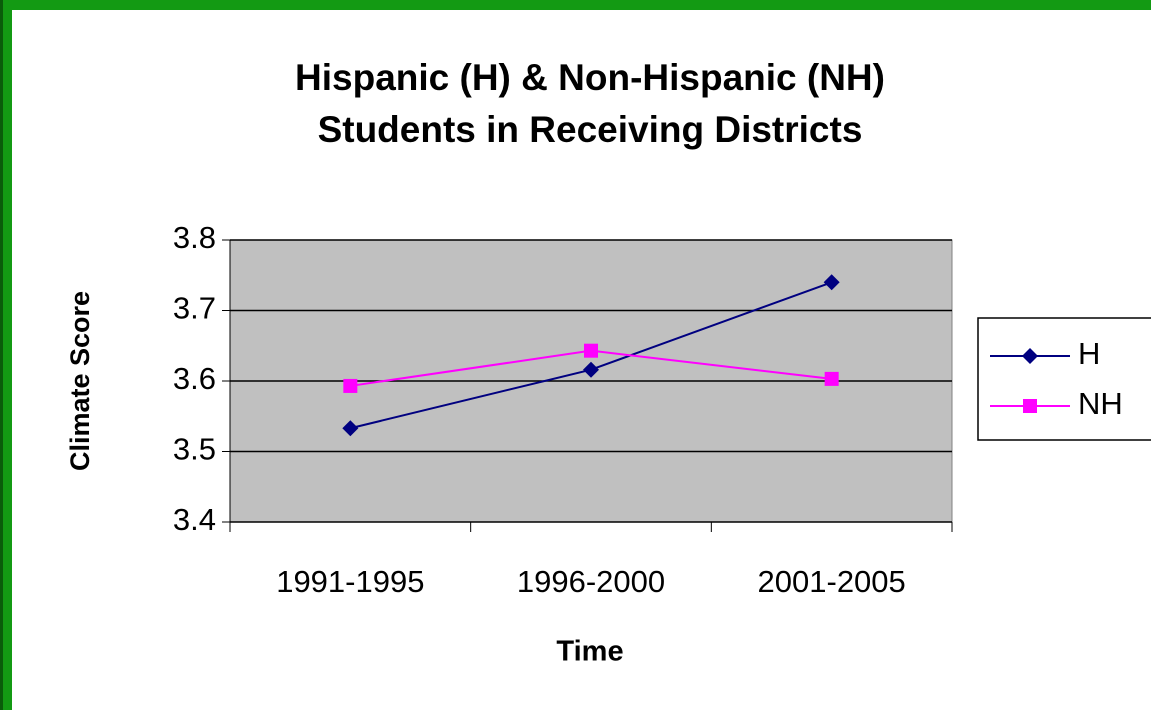 Image resolution: width=1151 pixels, height=710 pixels. What do you see at coordinates (832, 581) in the screenshot?
I see `x-tick-label: 2001-2005` at bounding box center [832, 581].